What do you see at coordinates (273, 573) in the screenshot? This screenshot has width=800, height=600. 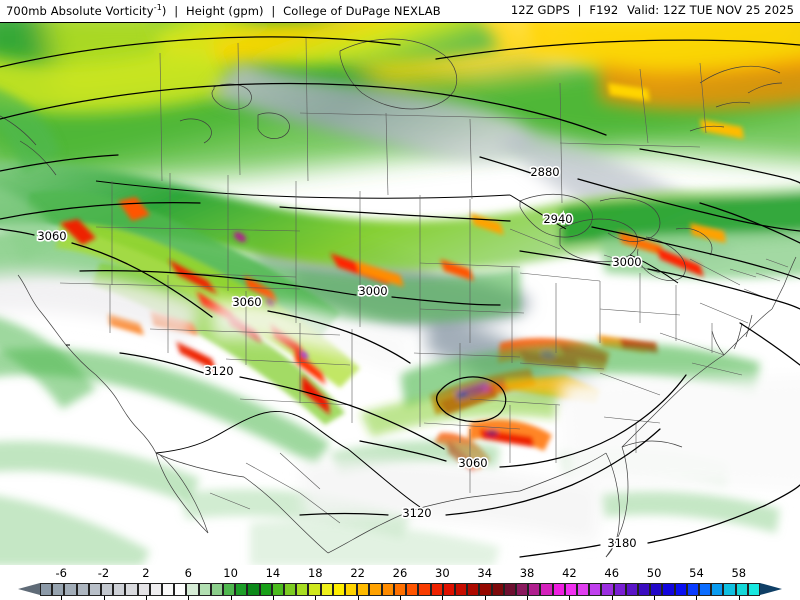 I see `colorbar-tick-label: 14` at bounding box center [273, 573].